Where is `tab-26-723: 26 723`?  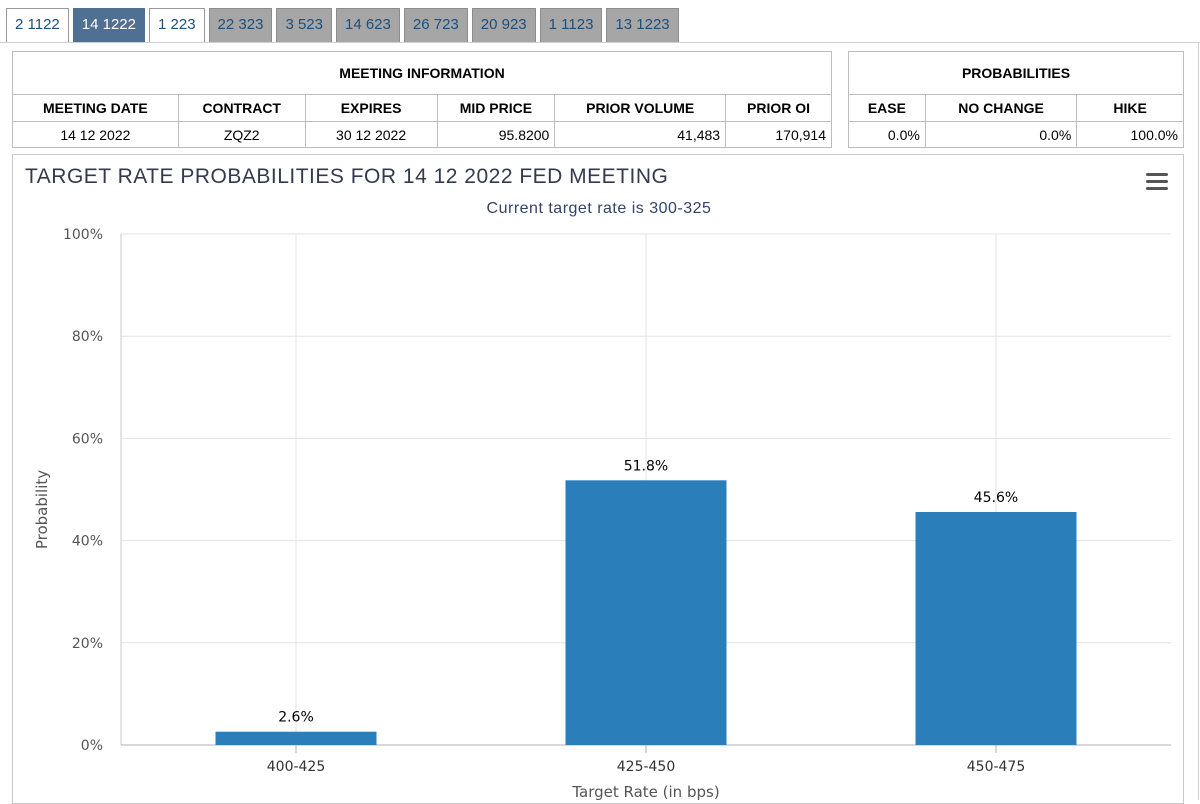
tab-26-723: 26 723 is located at coordinates (435, 25).